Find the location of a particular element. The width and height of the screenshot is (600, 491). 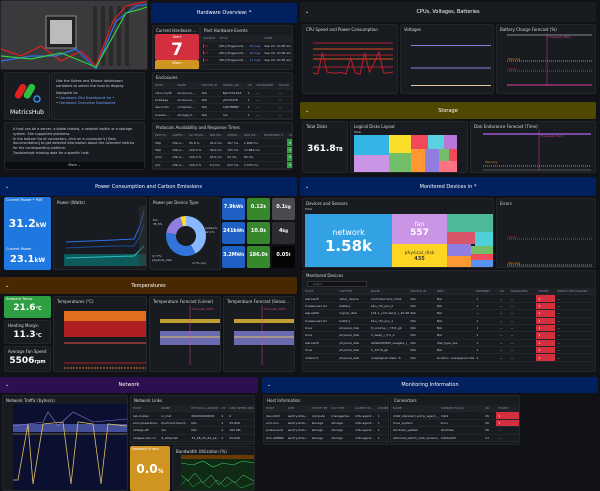

column-header: PRESENT is located at coordinates (486, 292).